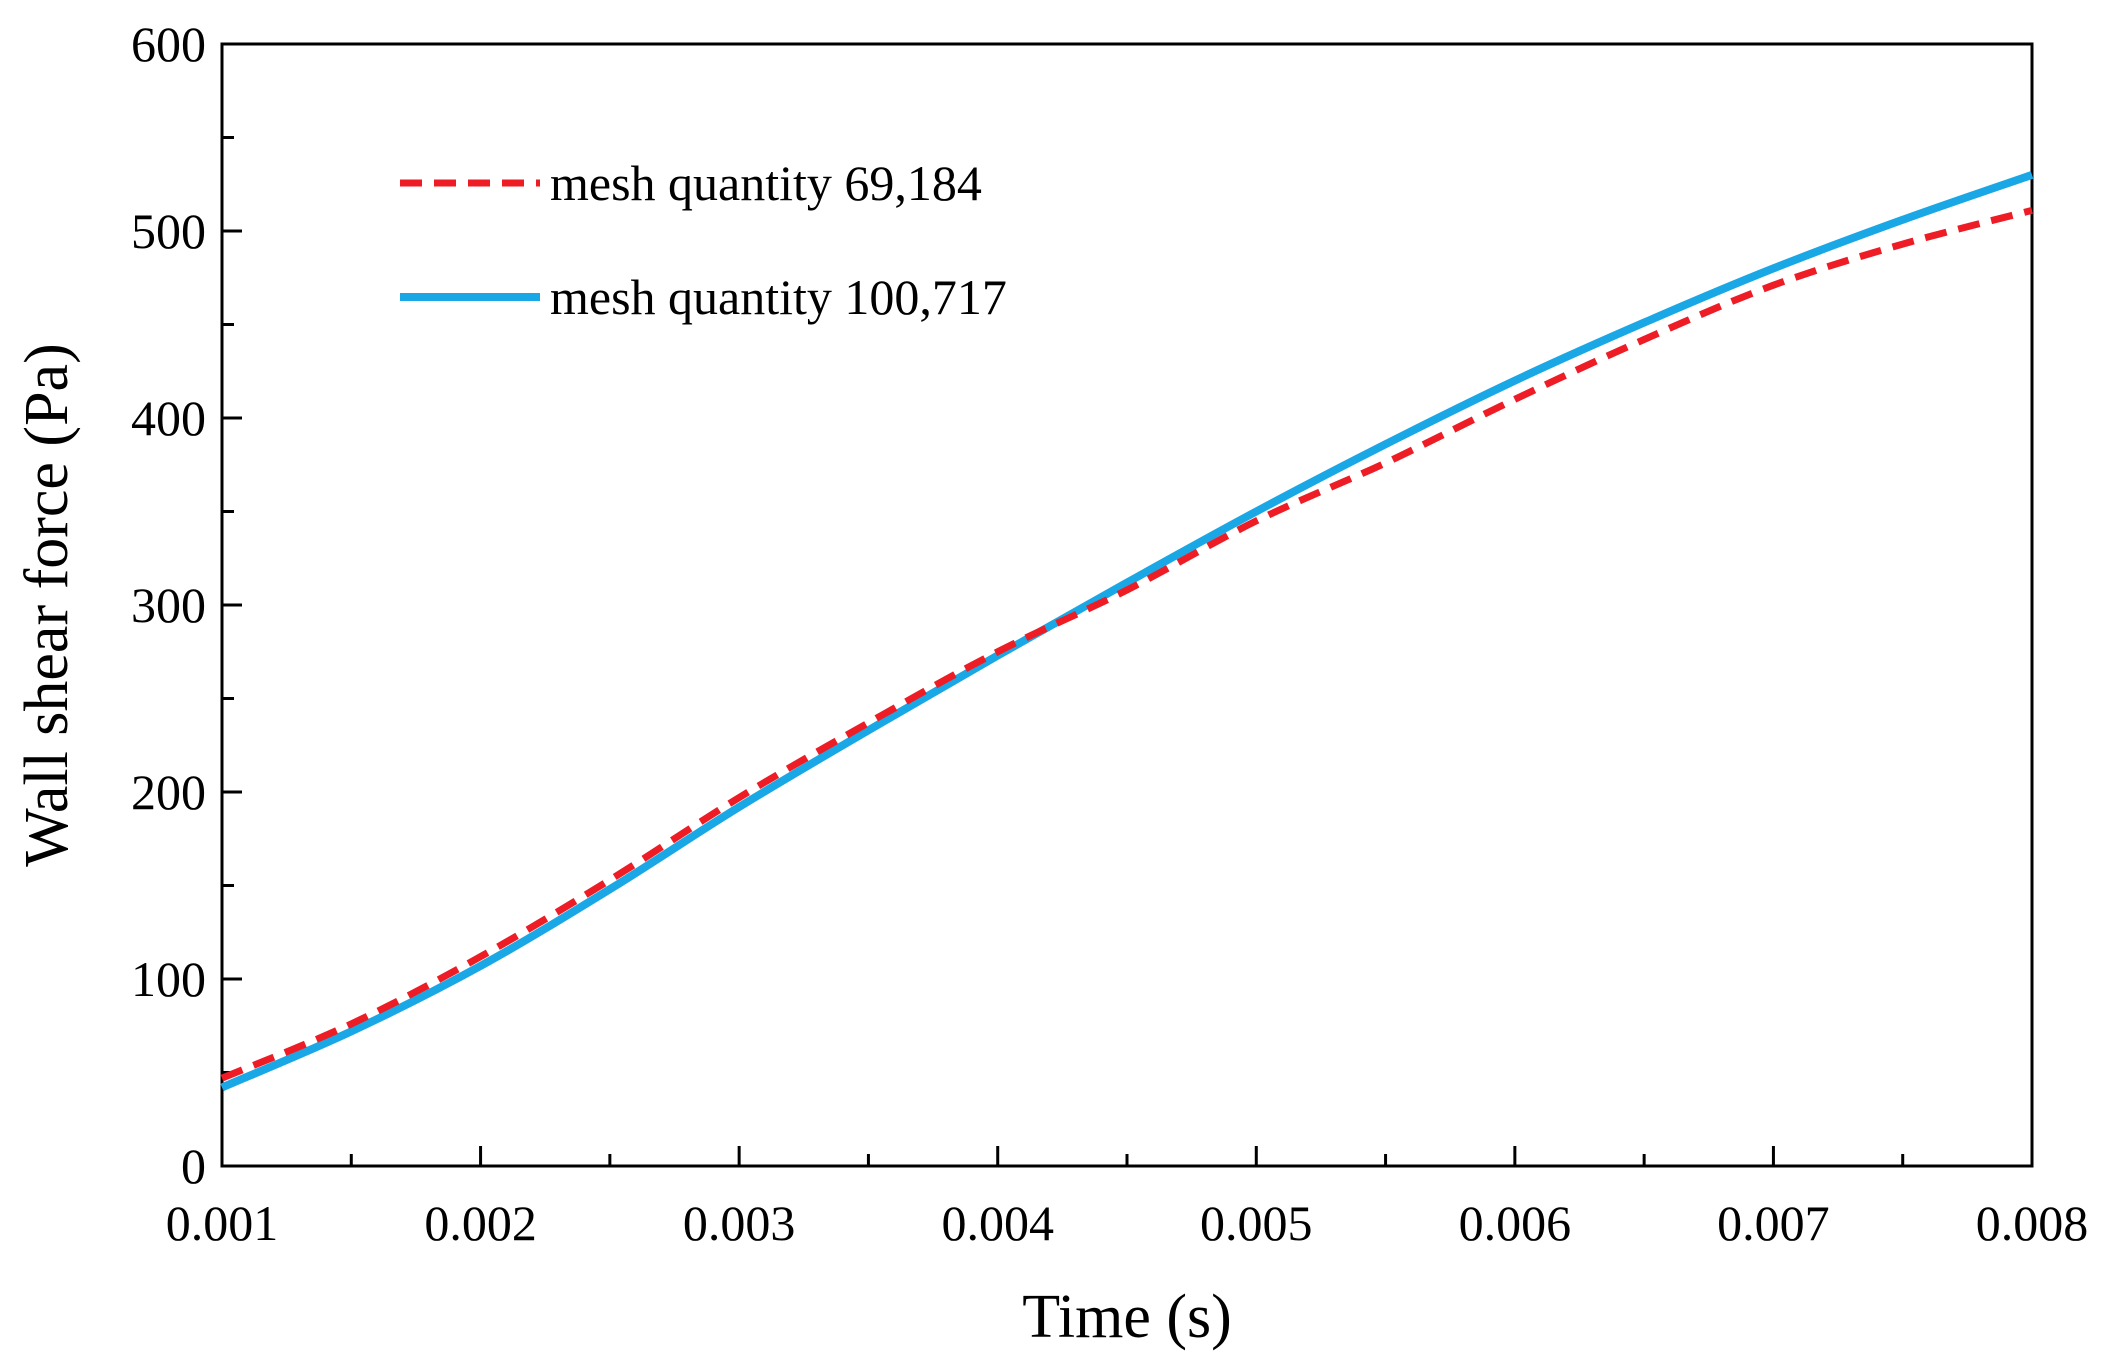 The height and width of the screenshot is (1358, 2111). I want to click on x-tick-label: 0.003, so click(739, 1223).